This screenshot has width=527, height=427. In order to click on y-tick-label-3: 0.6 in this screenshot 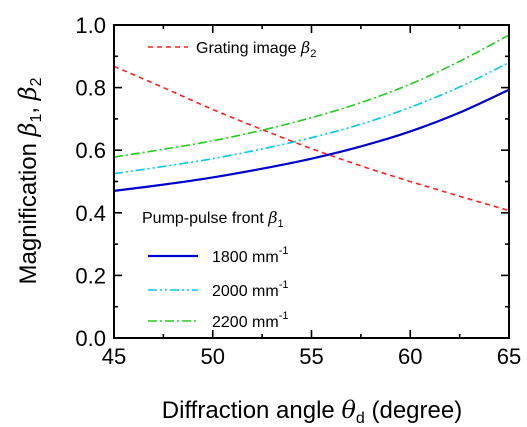, I will do `click(90, 150)`.